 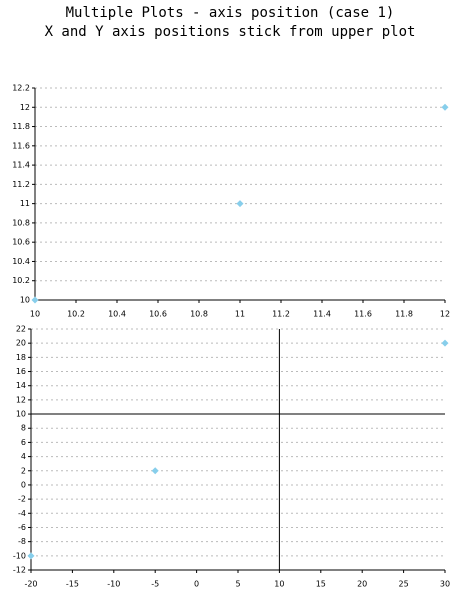 I want to click on x-tick-label: 5, so click(x=237, y=584).